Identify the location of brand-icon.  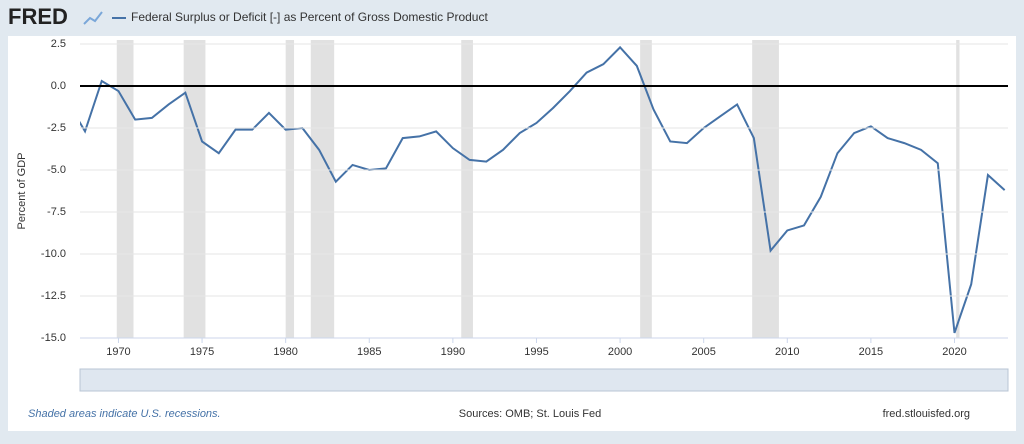
(93, 18).